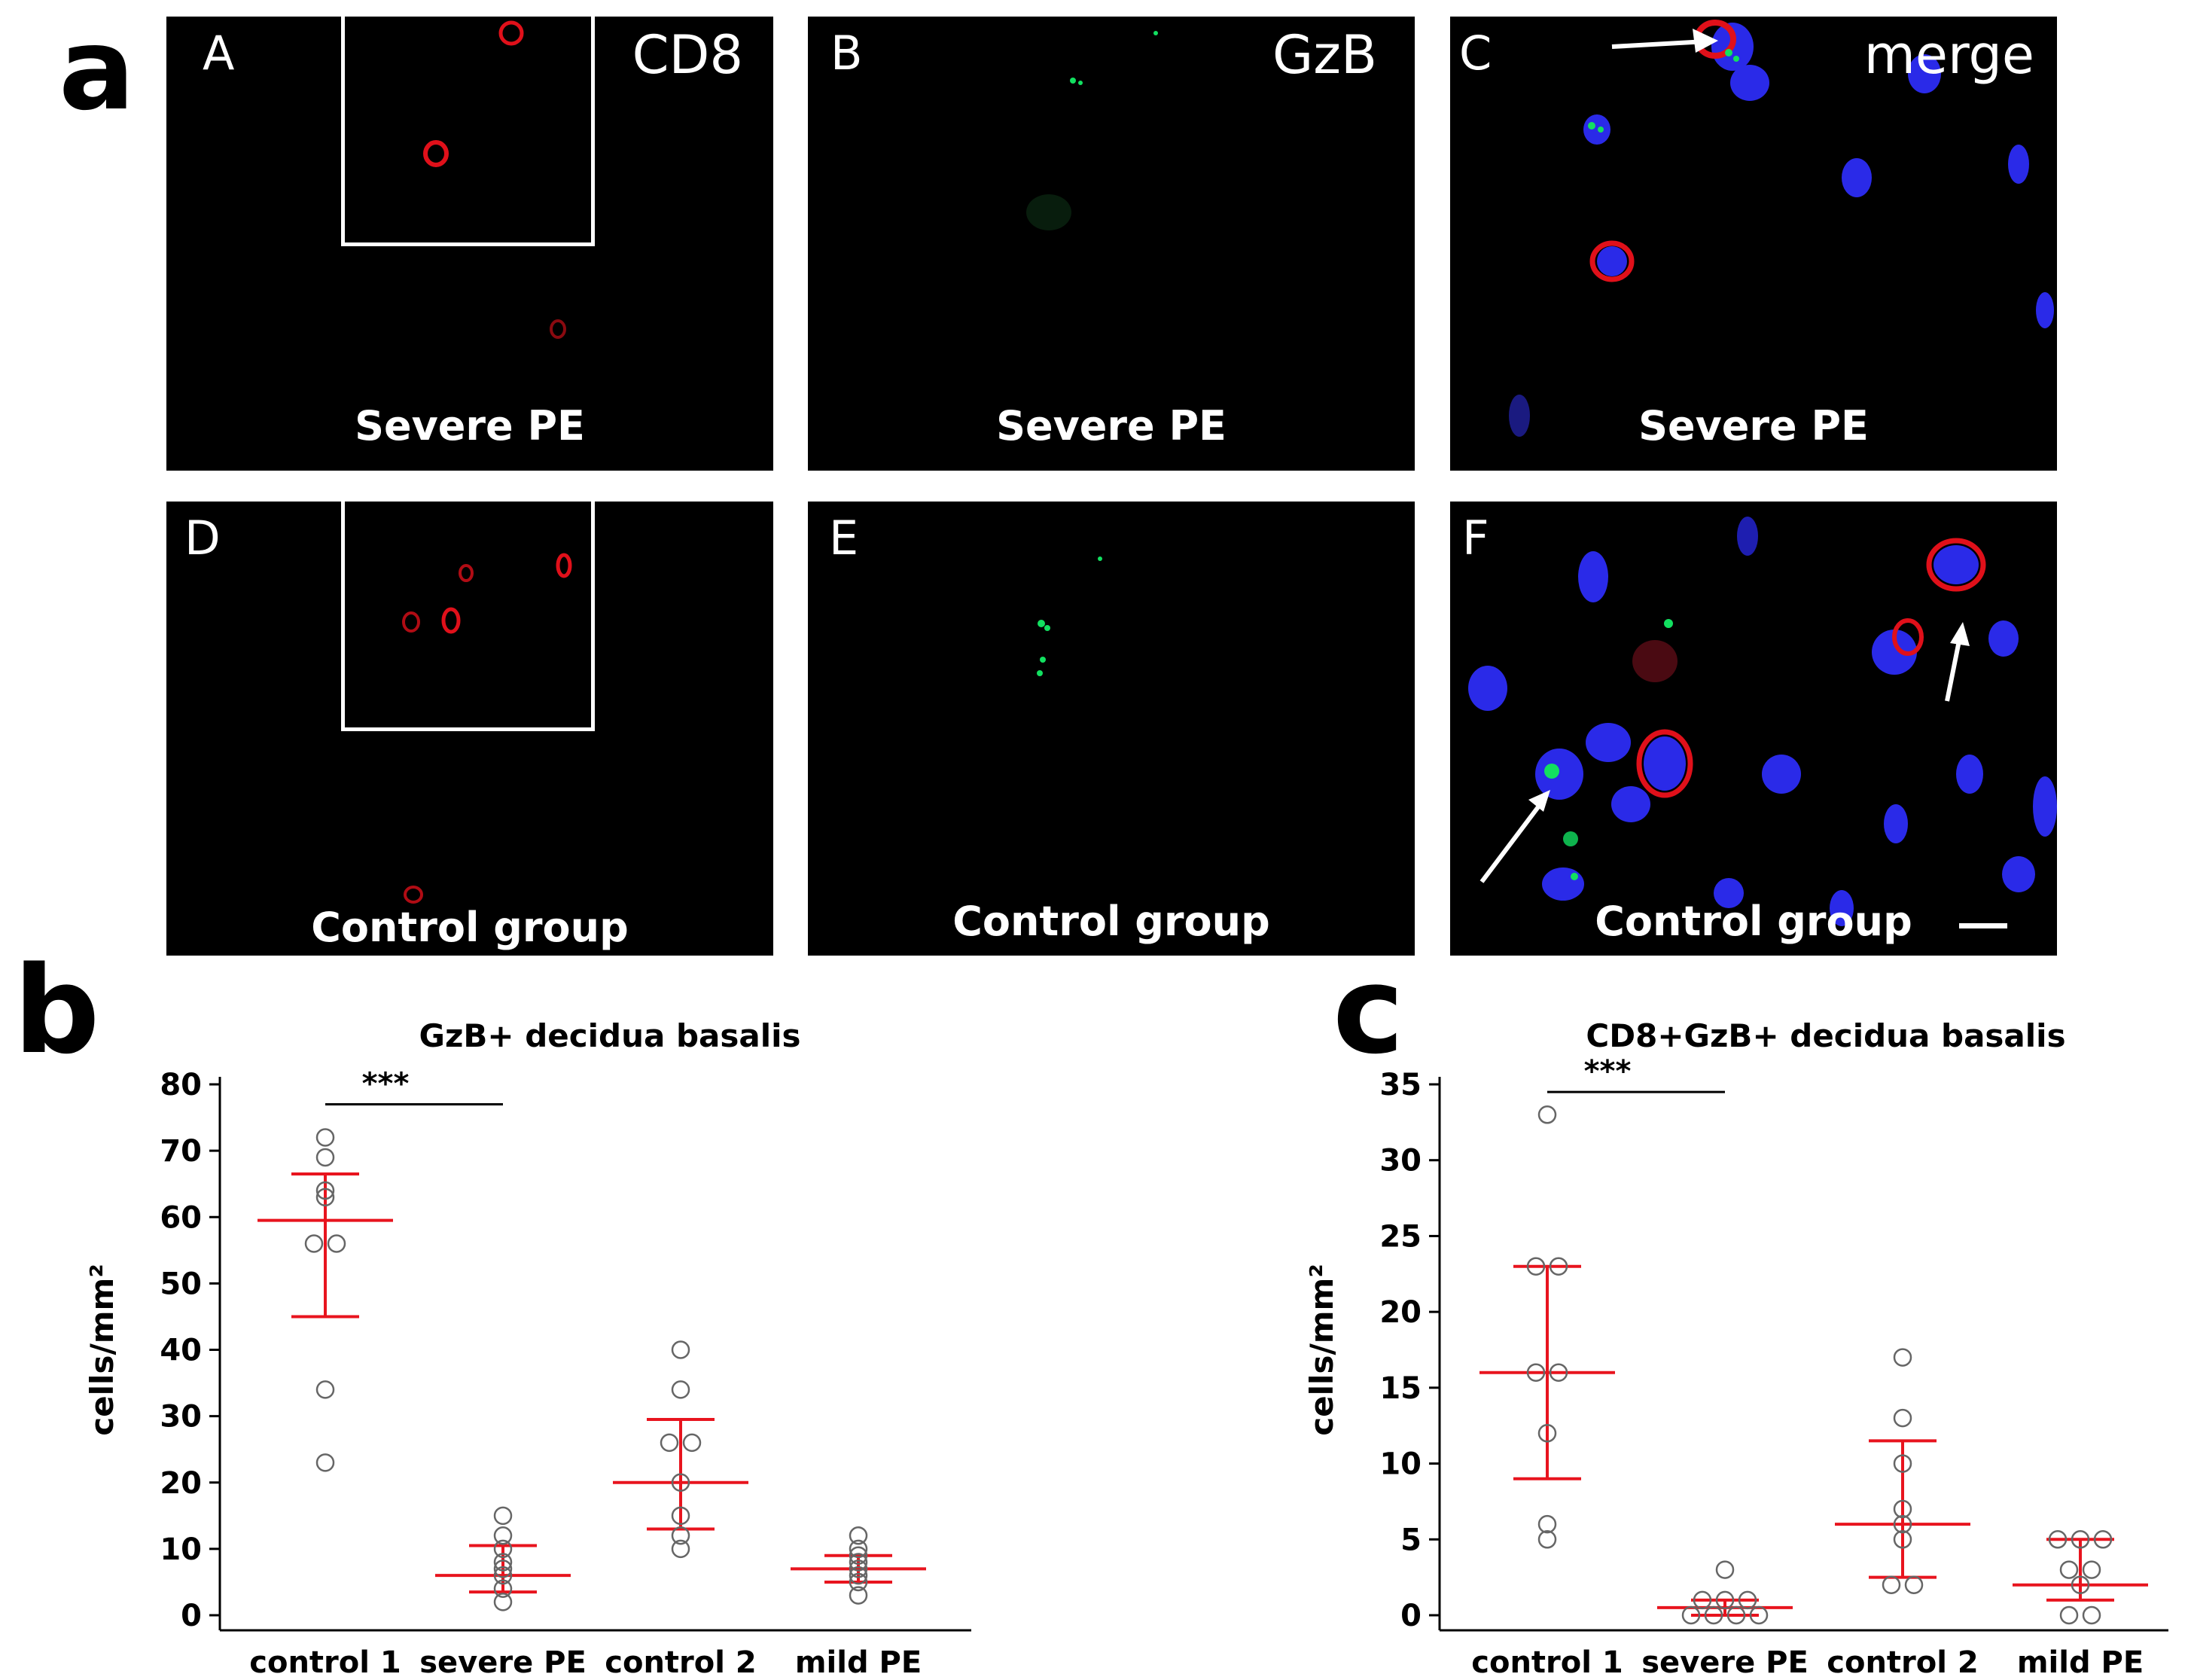  What do you see at coordinates (181, 1351) in the screenshot?
I see `y-tick-label: 40` at bounding box center [181, 1351].